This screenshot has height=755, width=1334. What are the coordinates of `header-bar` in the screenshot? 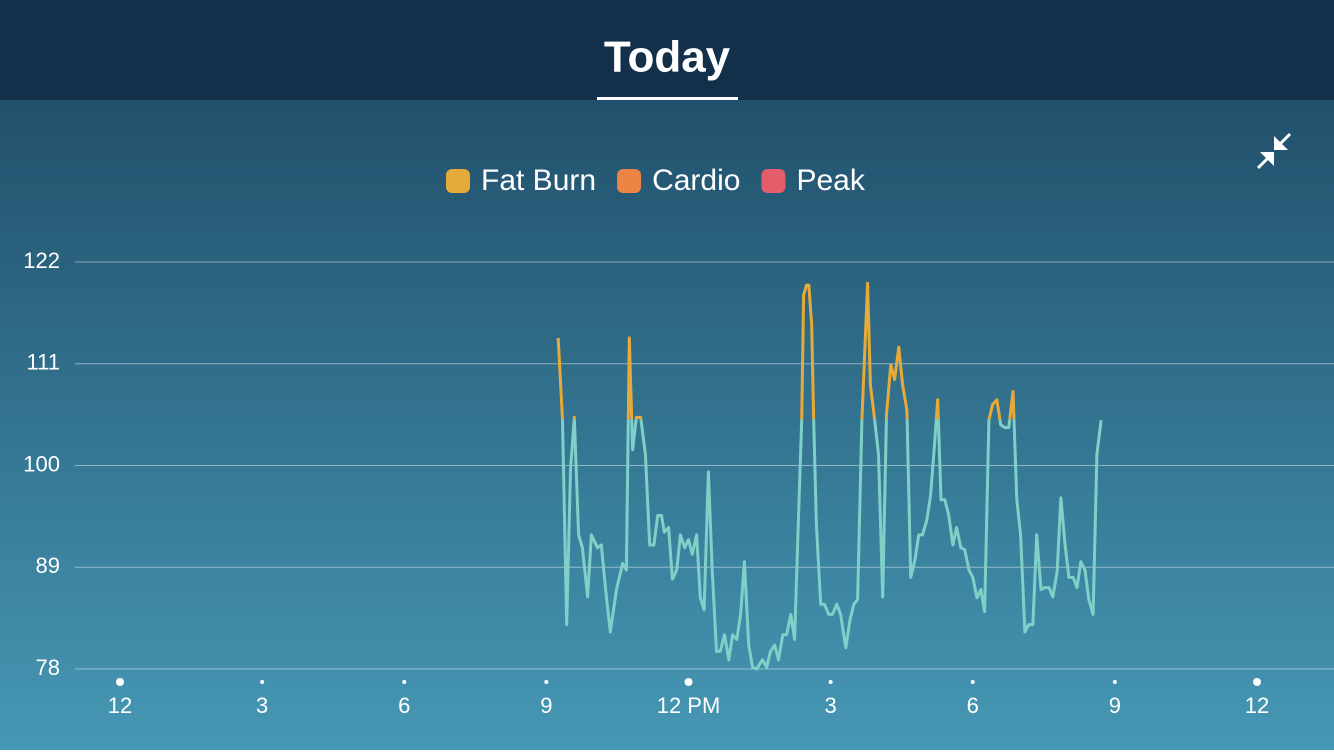 It's located at (667, 50).